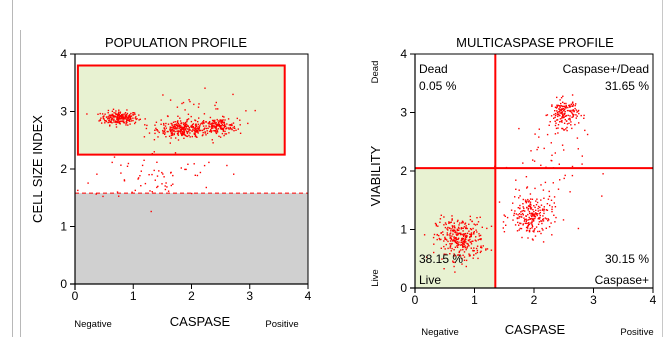  I want to click on x-tick-label: 0, so click(415, 300).